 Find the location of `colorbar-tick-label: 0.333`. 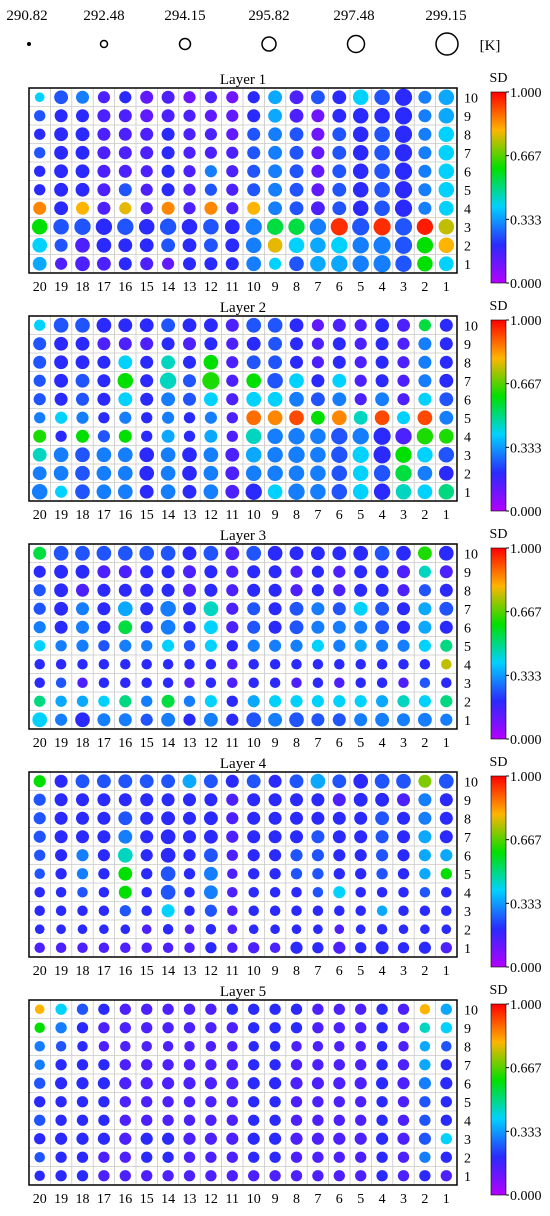

colorbar-tick-label: 0.333 is located at coordinates (526, 676).